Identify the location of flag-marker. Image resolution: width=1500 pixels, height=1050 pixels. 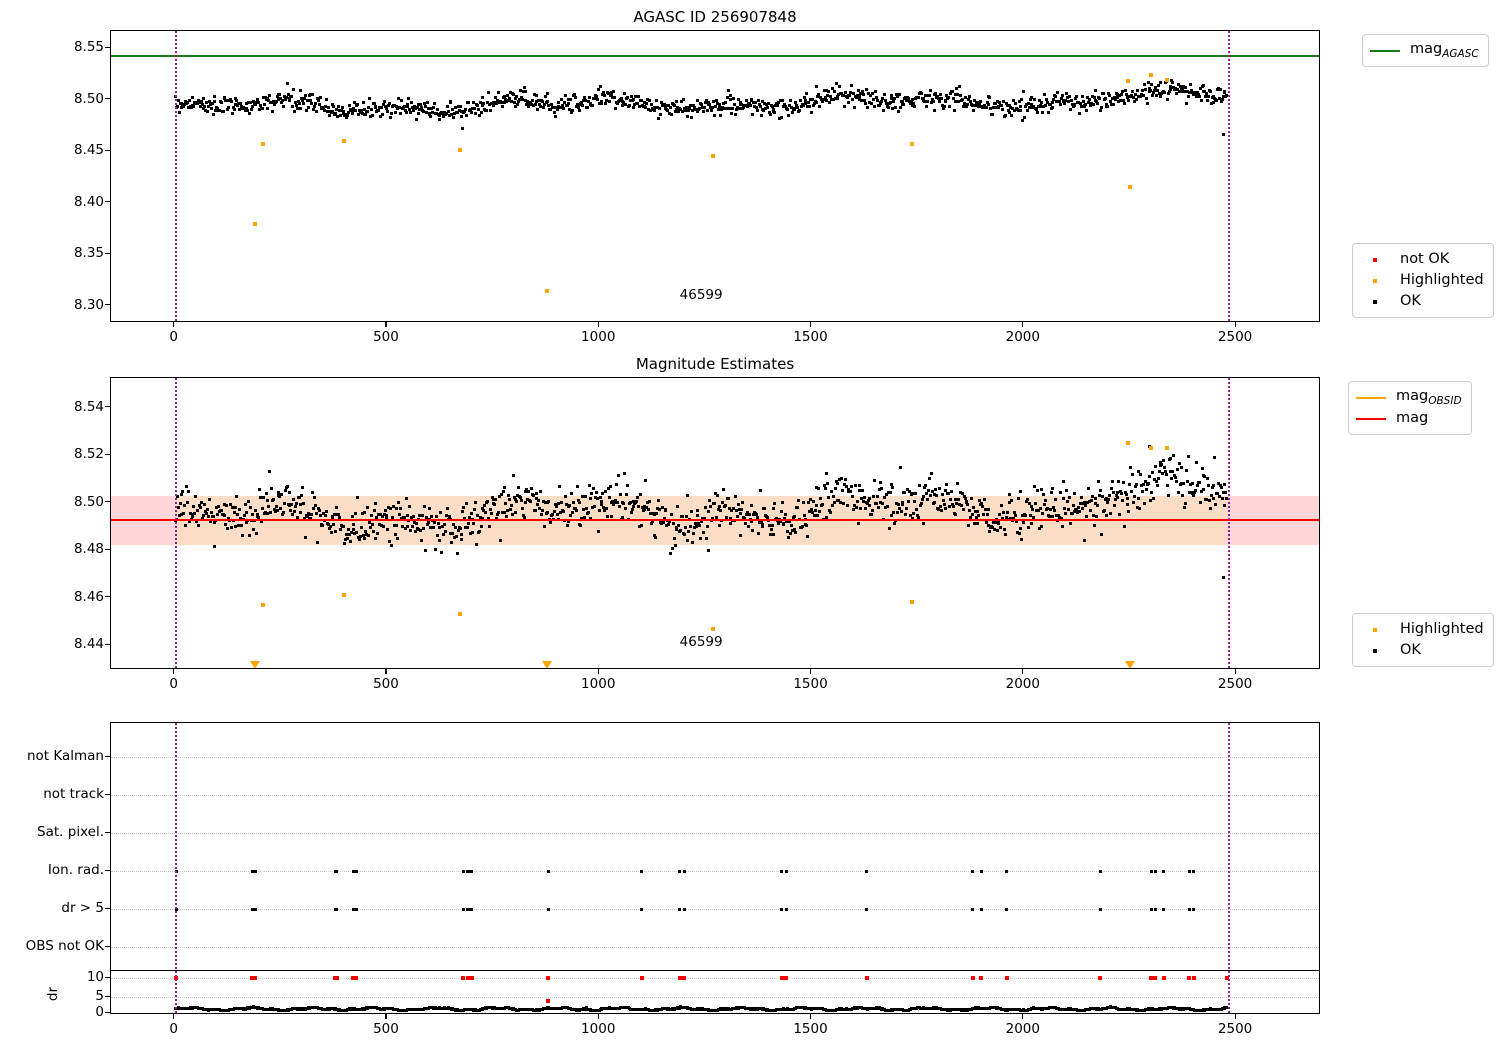
(680, 871).